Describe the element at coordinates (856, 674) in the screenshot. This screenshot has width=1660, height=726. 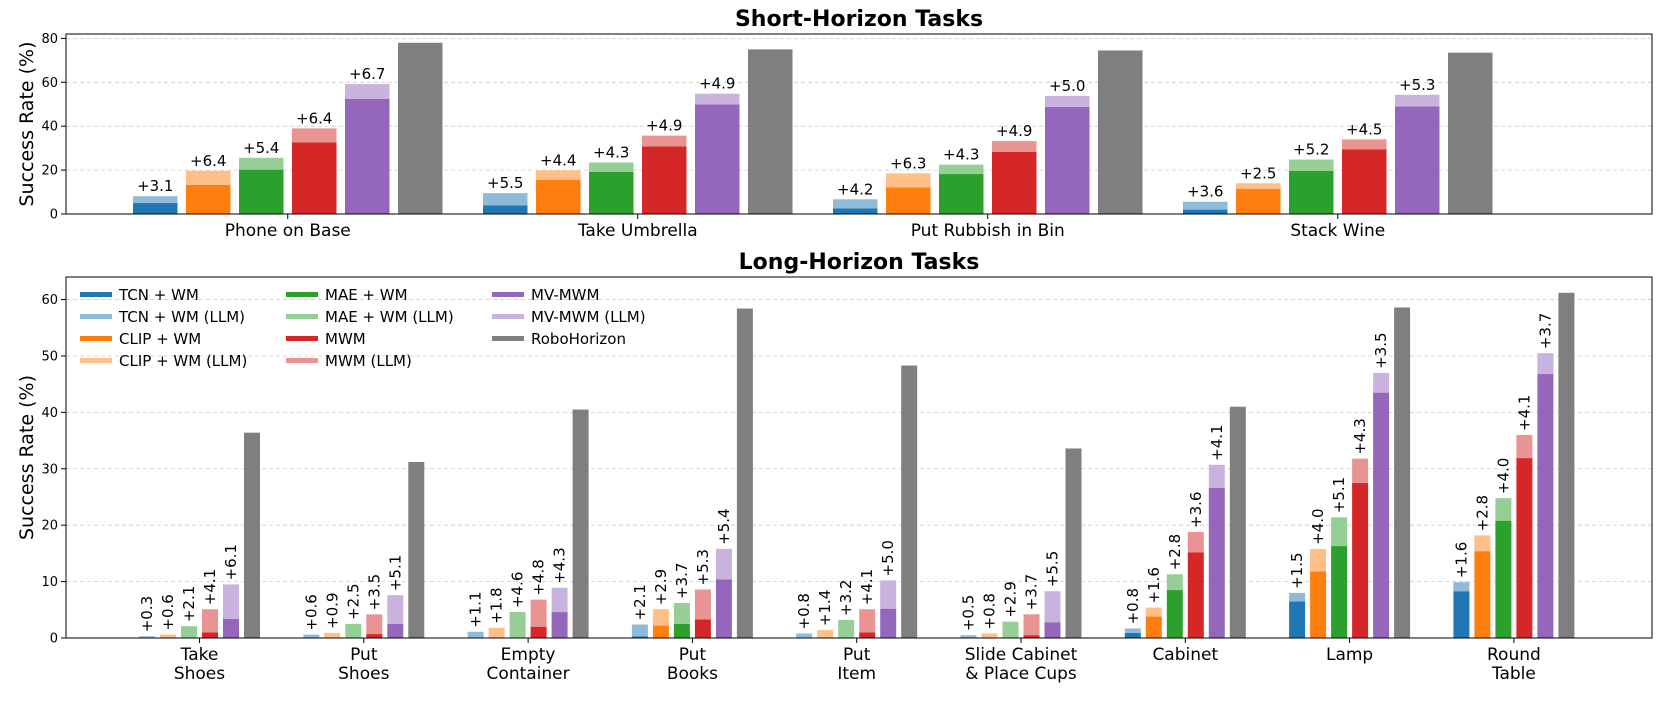
I see `x-tick-label: Item` at that location.